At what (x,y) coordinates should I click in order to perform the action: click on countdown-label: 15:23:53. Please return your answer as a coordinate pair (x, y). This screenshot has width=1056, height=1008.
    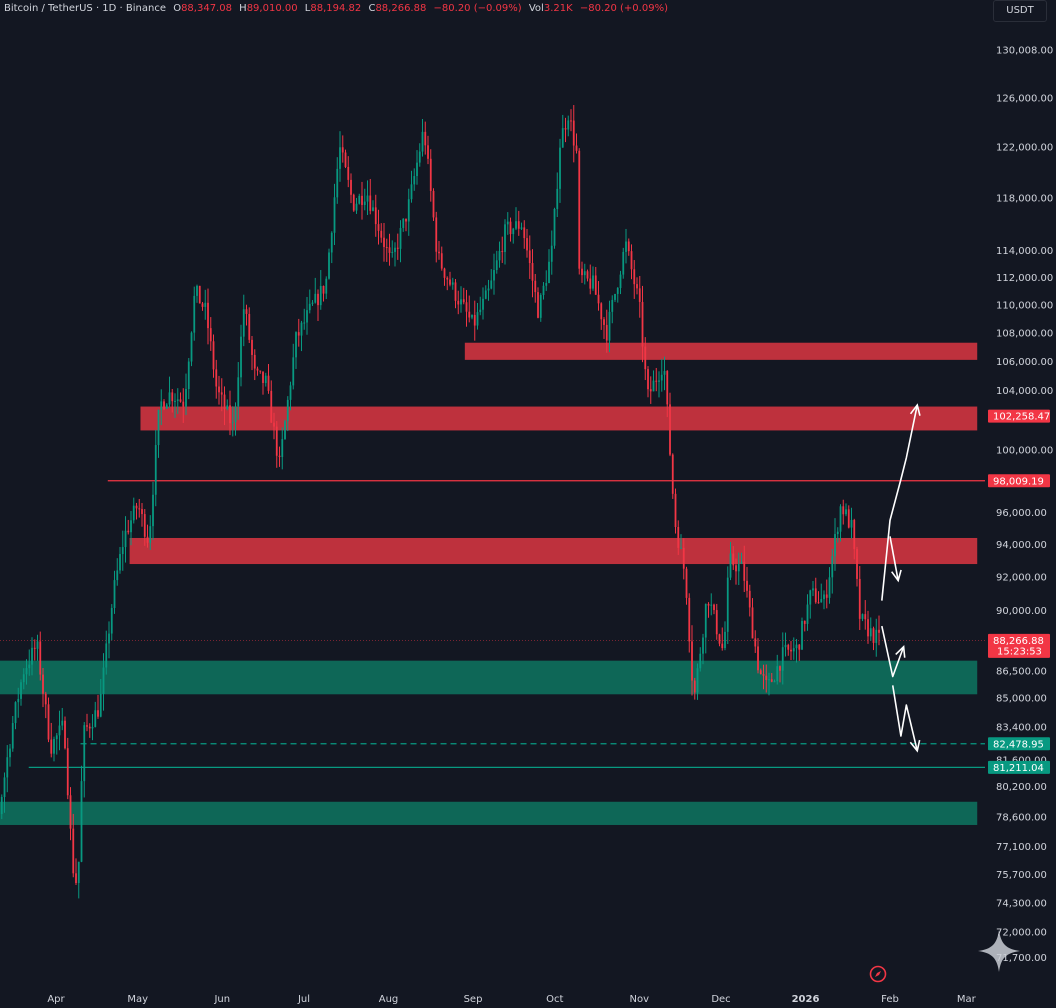
    Looking at the image, I should click on (1019, 651).